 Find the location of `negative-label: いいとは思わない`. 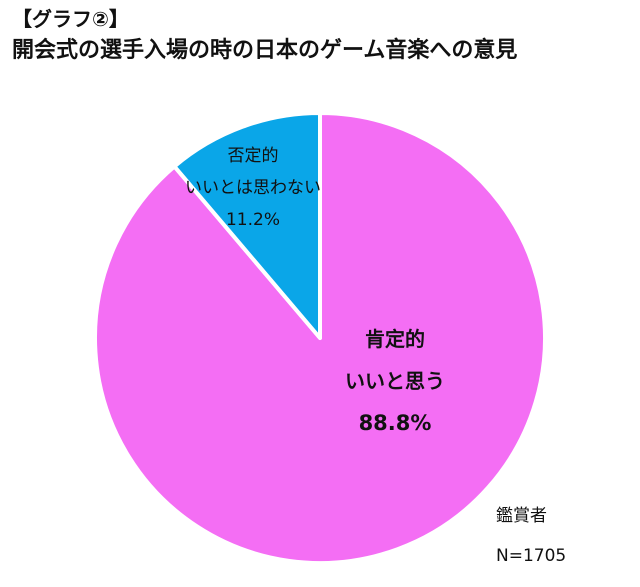

negative-label: いいとは思わない is located at coordinates (253, 188).